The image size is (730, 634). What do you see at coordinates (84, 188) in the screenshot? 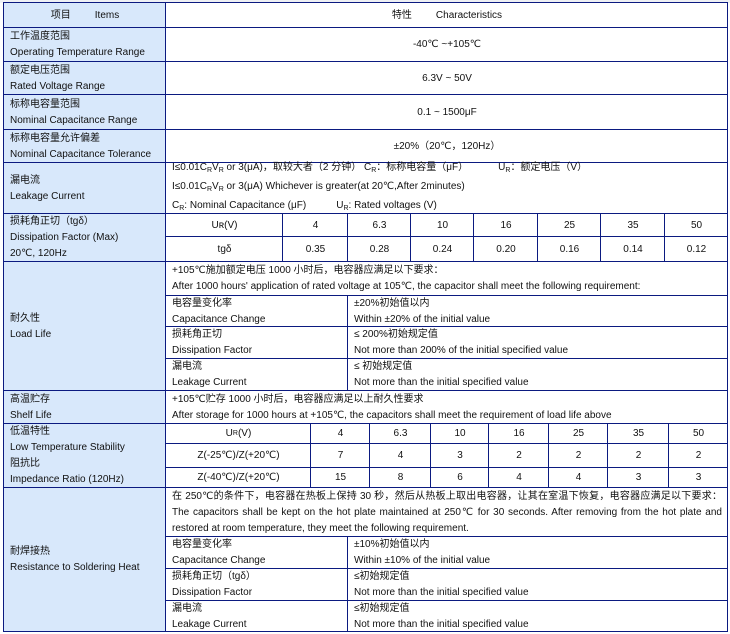
I see `label-leakage: 漏电流 Leakage Current` at bounding box center [84, 188].